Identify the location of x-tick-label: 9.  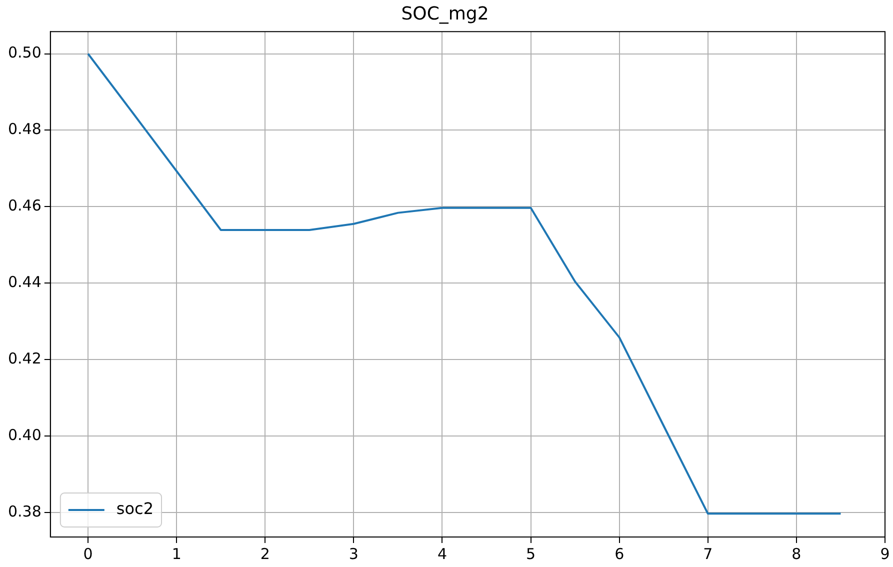
(885, 553).